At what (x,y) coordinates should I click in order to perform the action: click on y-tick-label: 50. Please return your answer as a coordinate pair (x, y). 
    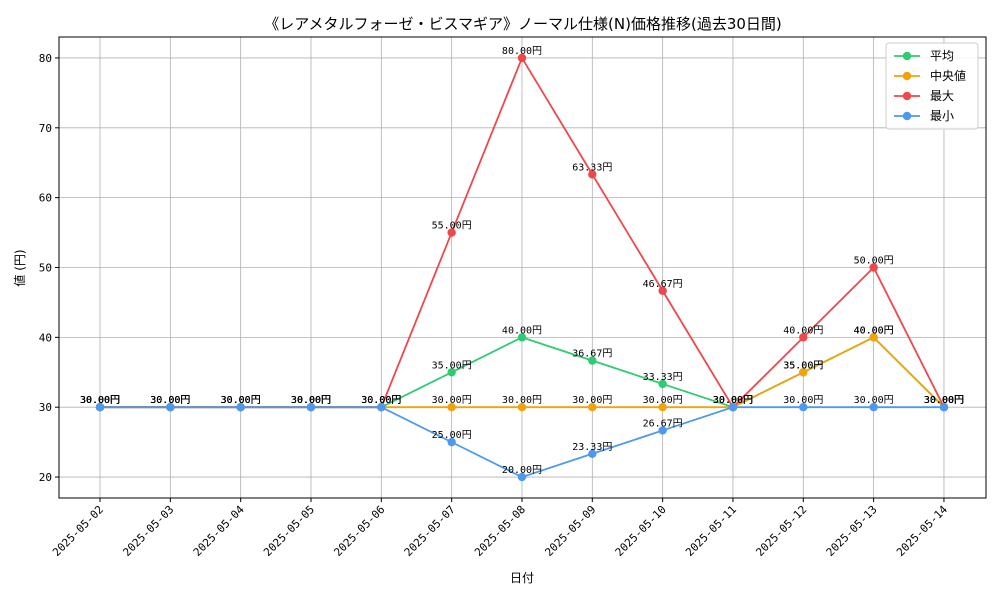
    Looking at the image, I should click on (45, 268).